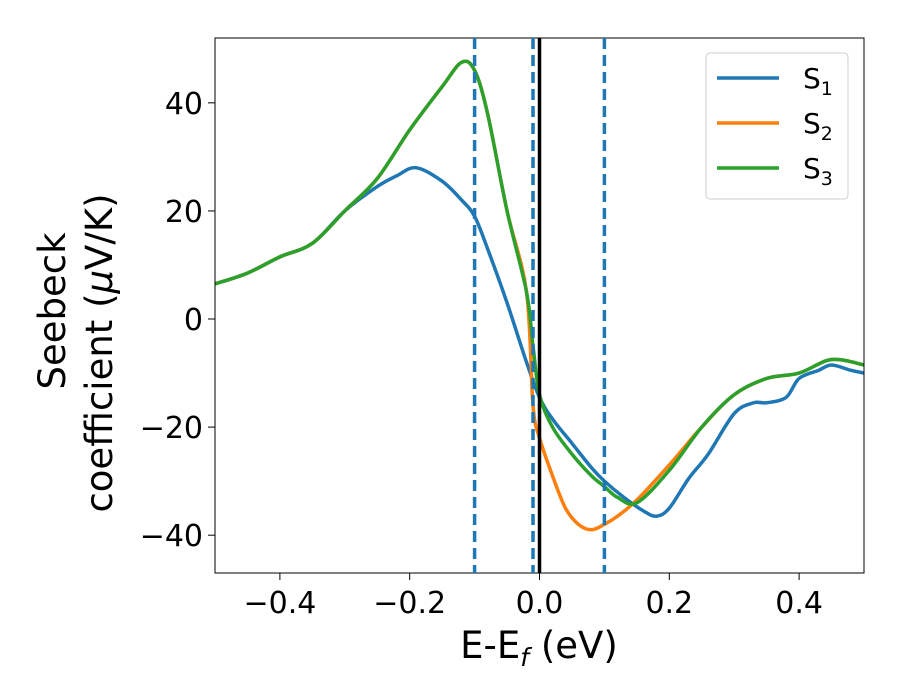 This screenshot has width=900, height=700. What do you see at coordinates (490, 645) in the screenshot?
I see `x-axis-label-main: E-E` at bounding box center [490, 645].